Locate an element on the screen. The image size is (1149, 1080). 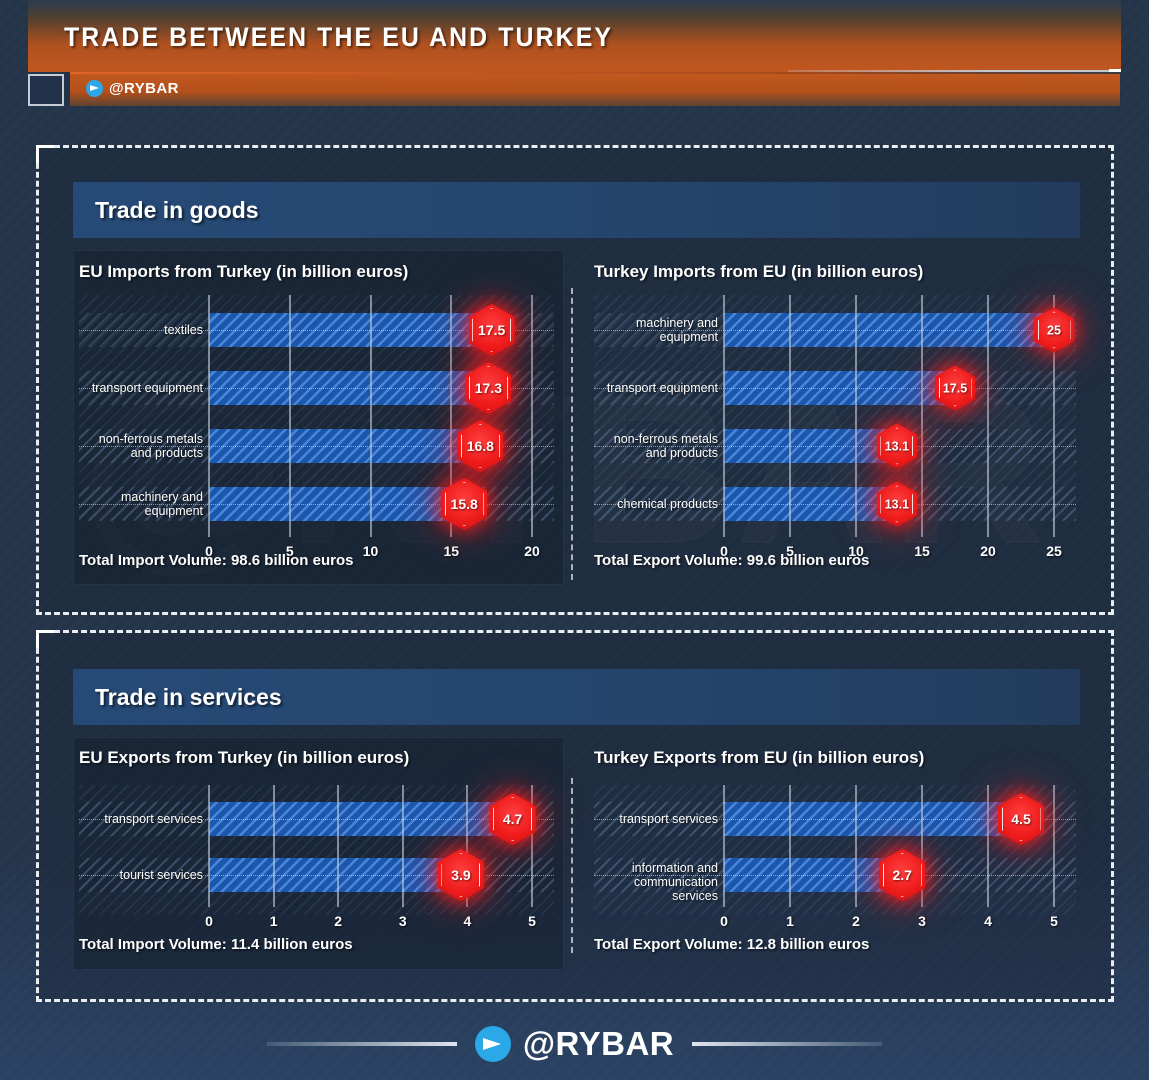
bar-category-label: information and communication services is located at coordinates (674, 882).